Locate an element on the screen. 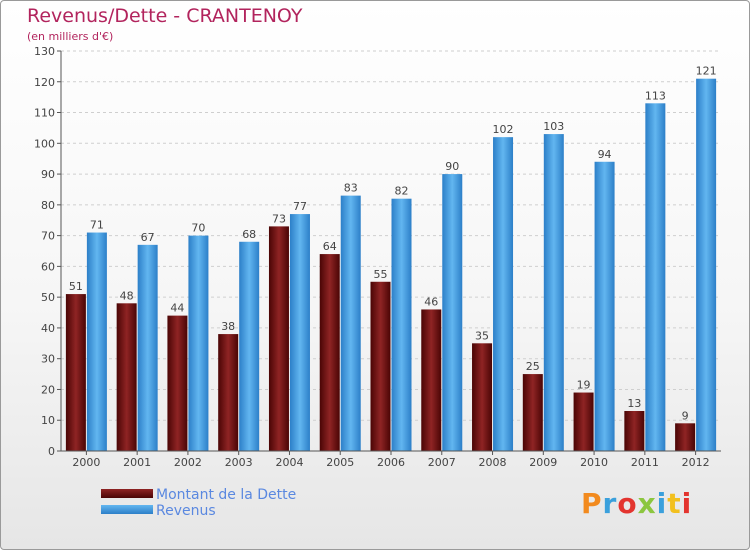  x-tick-label: 2002 is located at coordinates (188, 462).